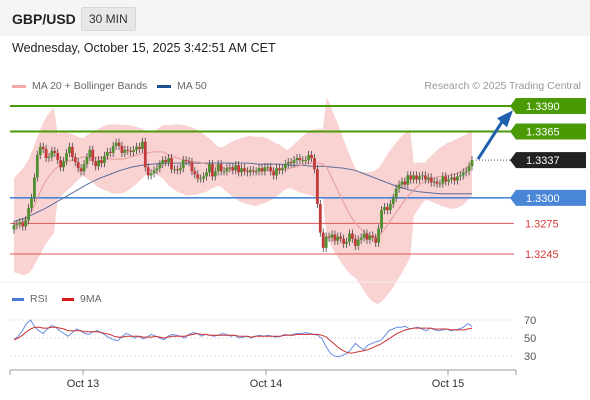 The width and height of the screenshot is (590, 400). What do you see at coordinates (502, 86) in the screenshot?
I see `research-credit: Research © 2025 Trading Central` at bounding box center [502, 86].